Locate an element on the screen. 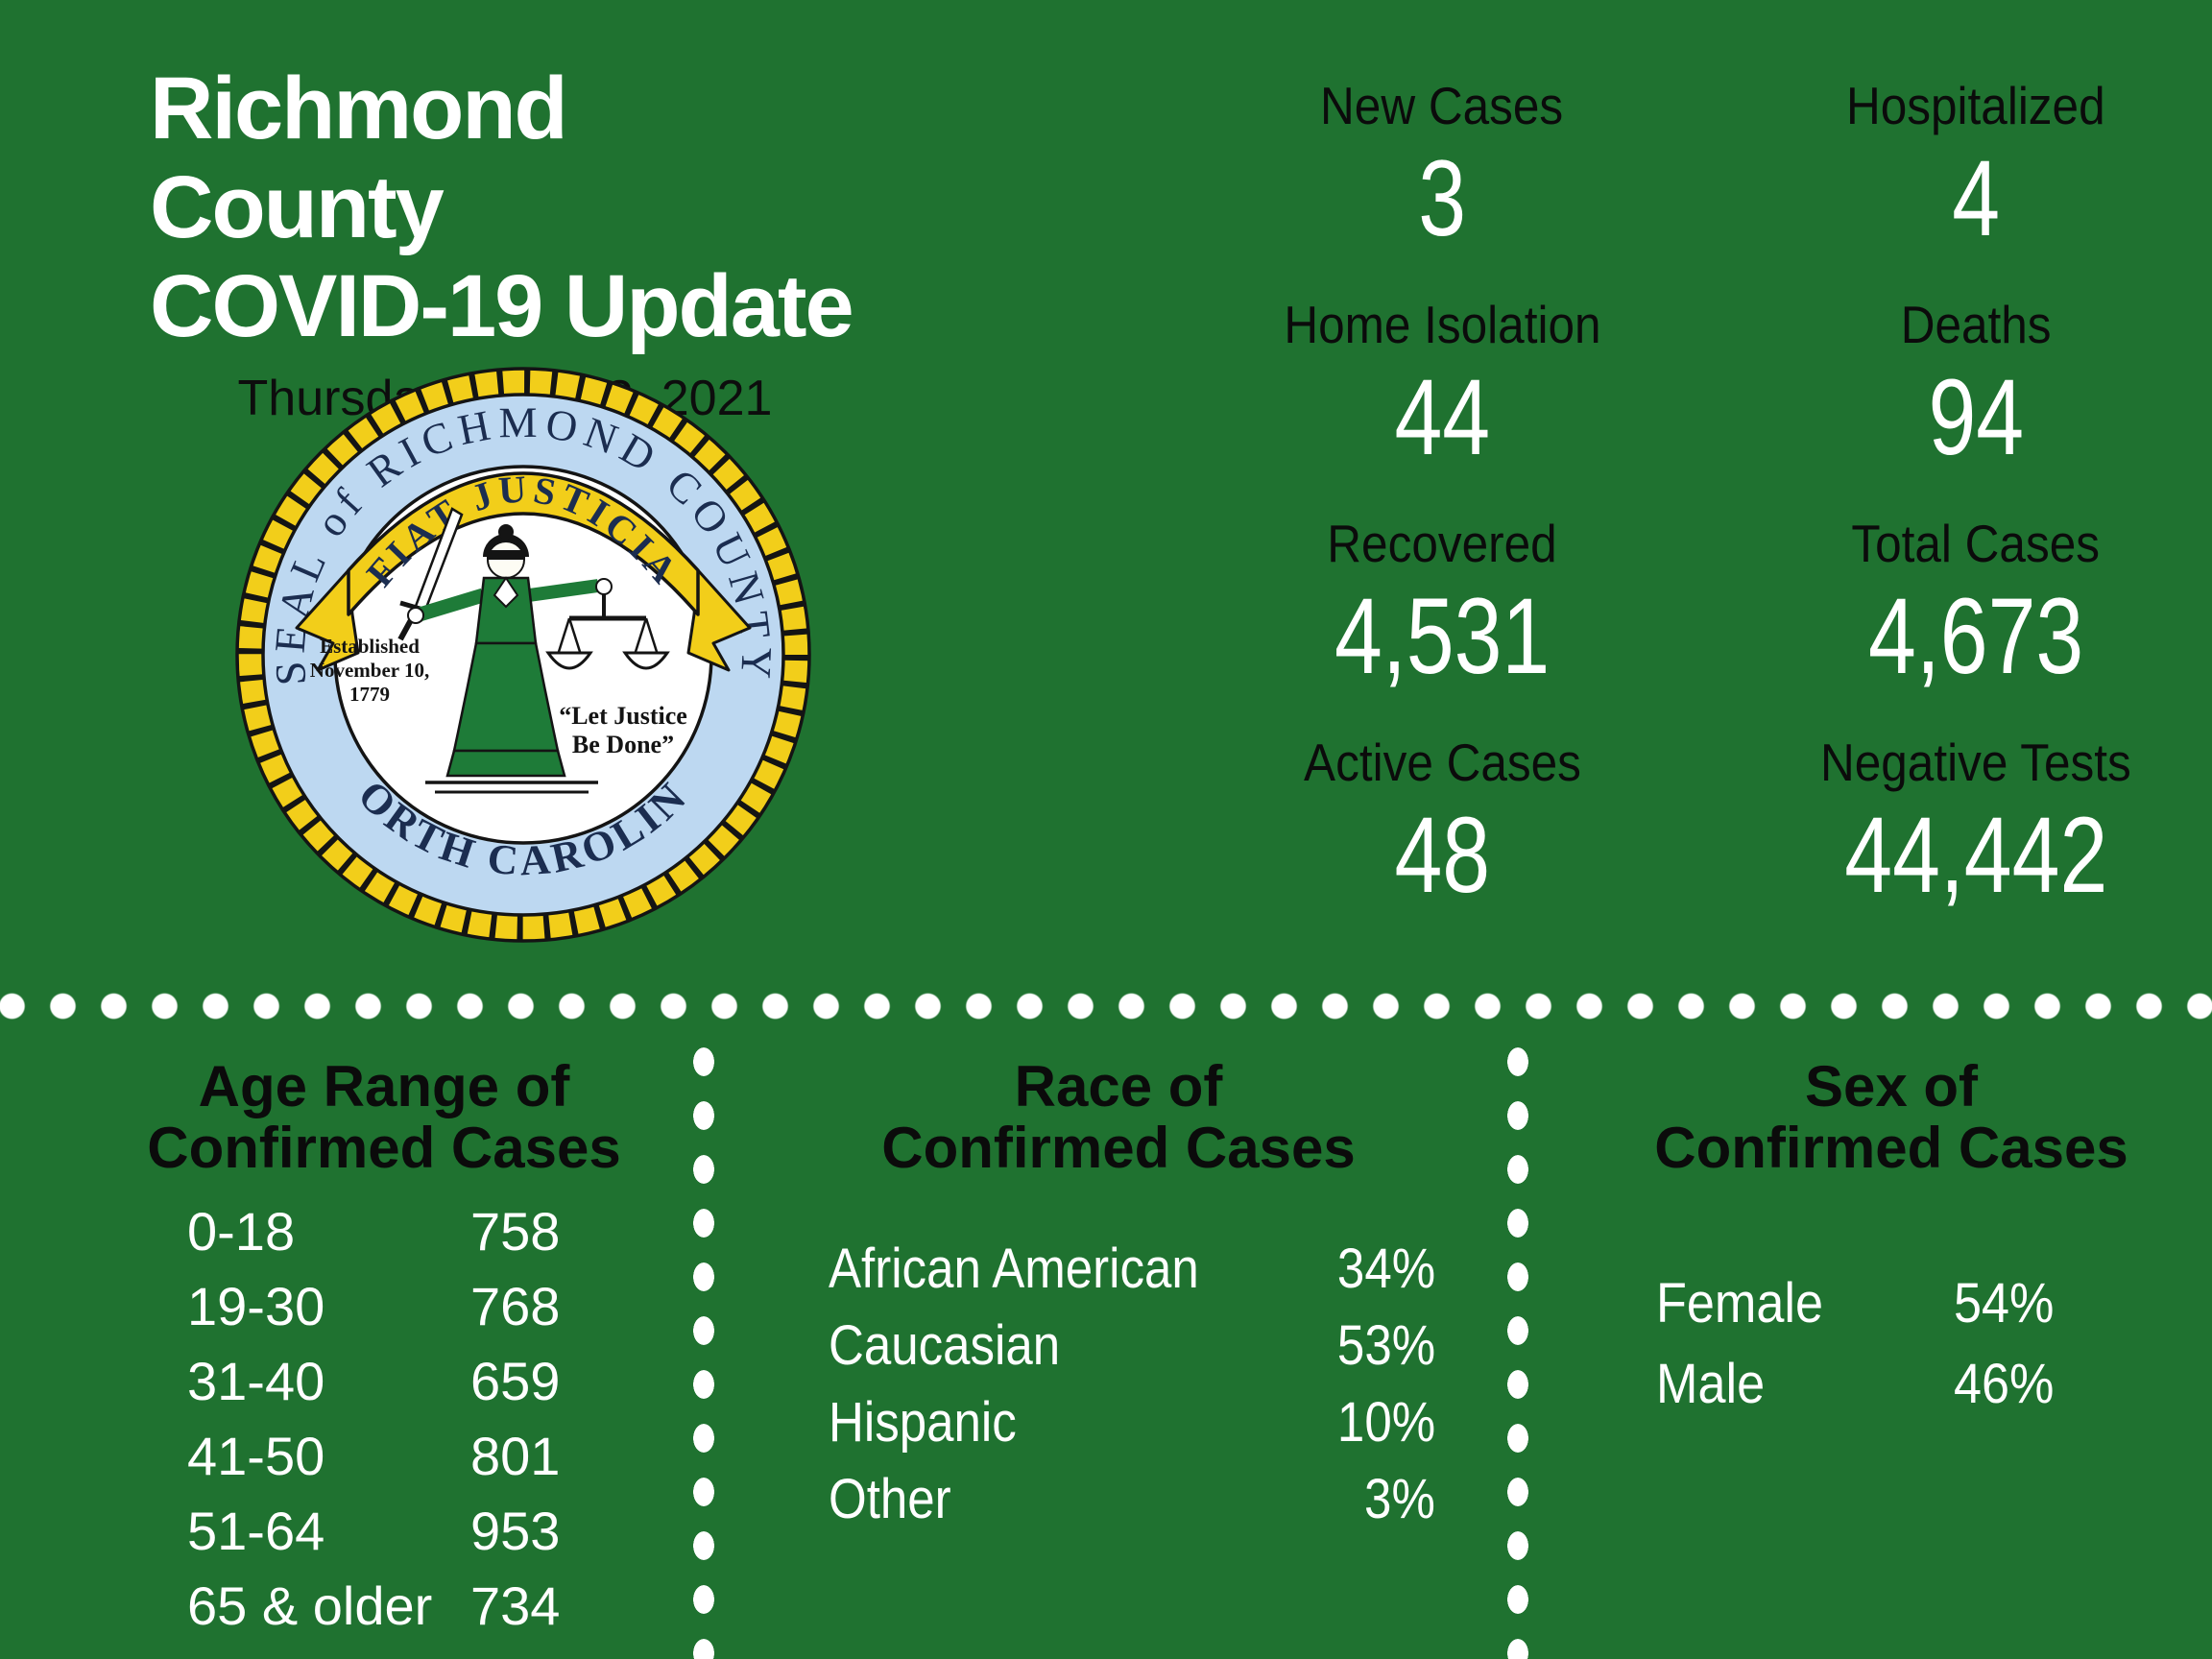 This screenshot has height=1659, width=2212. age-row: 0-18 758 is located at coordinates (384, 1231).